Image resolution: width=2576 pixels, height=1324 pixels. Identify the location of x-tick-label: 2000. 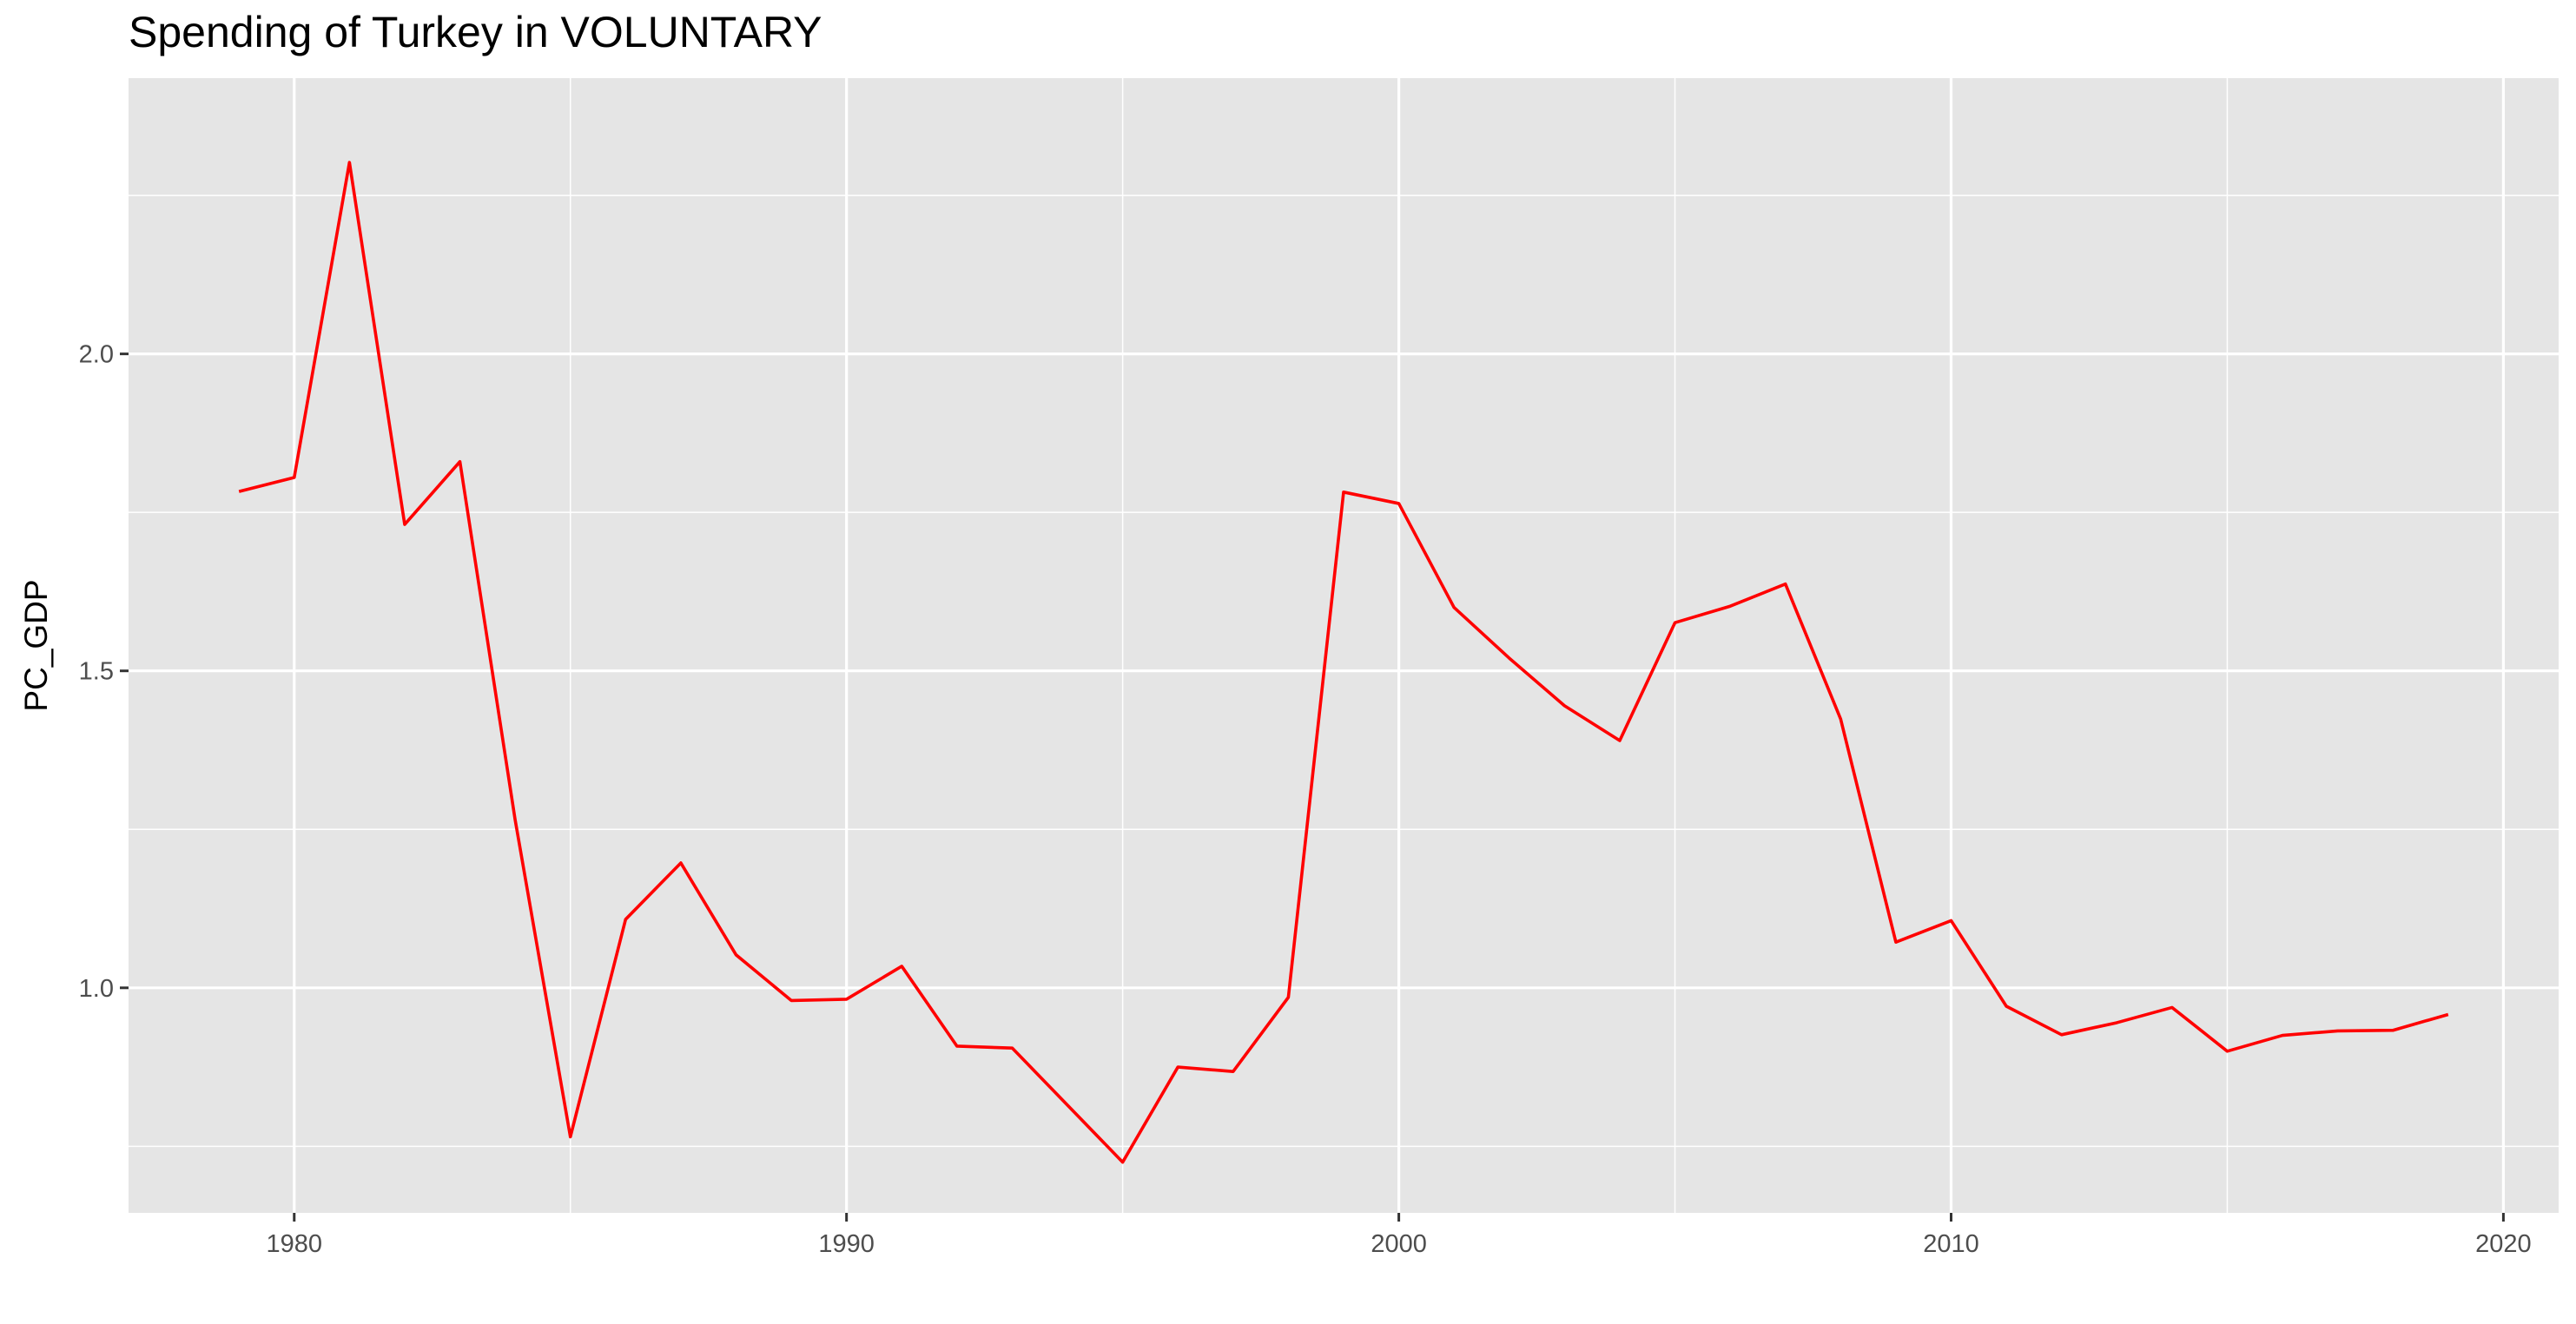
(1399, 1244).